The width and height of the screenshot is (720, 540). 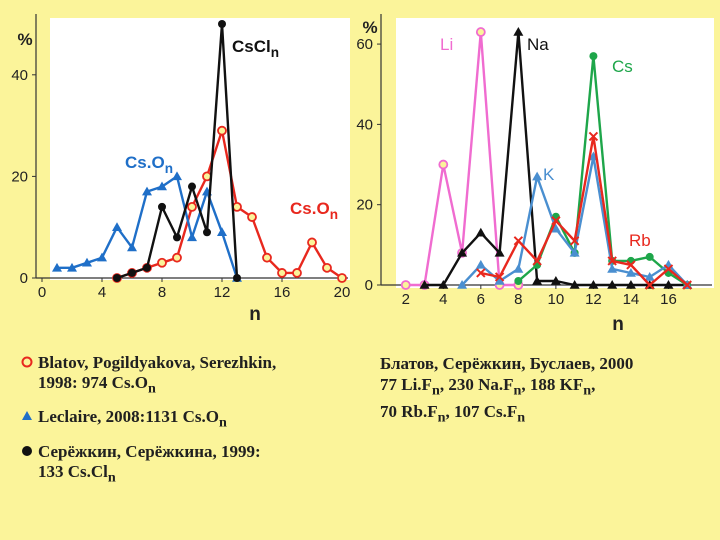 What do you see at coordinates (157, 362) in the screenshot?
I see `legend-text-line1: Blatov, Pogildyakova, Serezhkin,` at bounding box center [157, 362].